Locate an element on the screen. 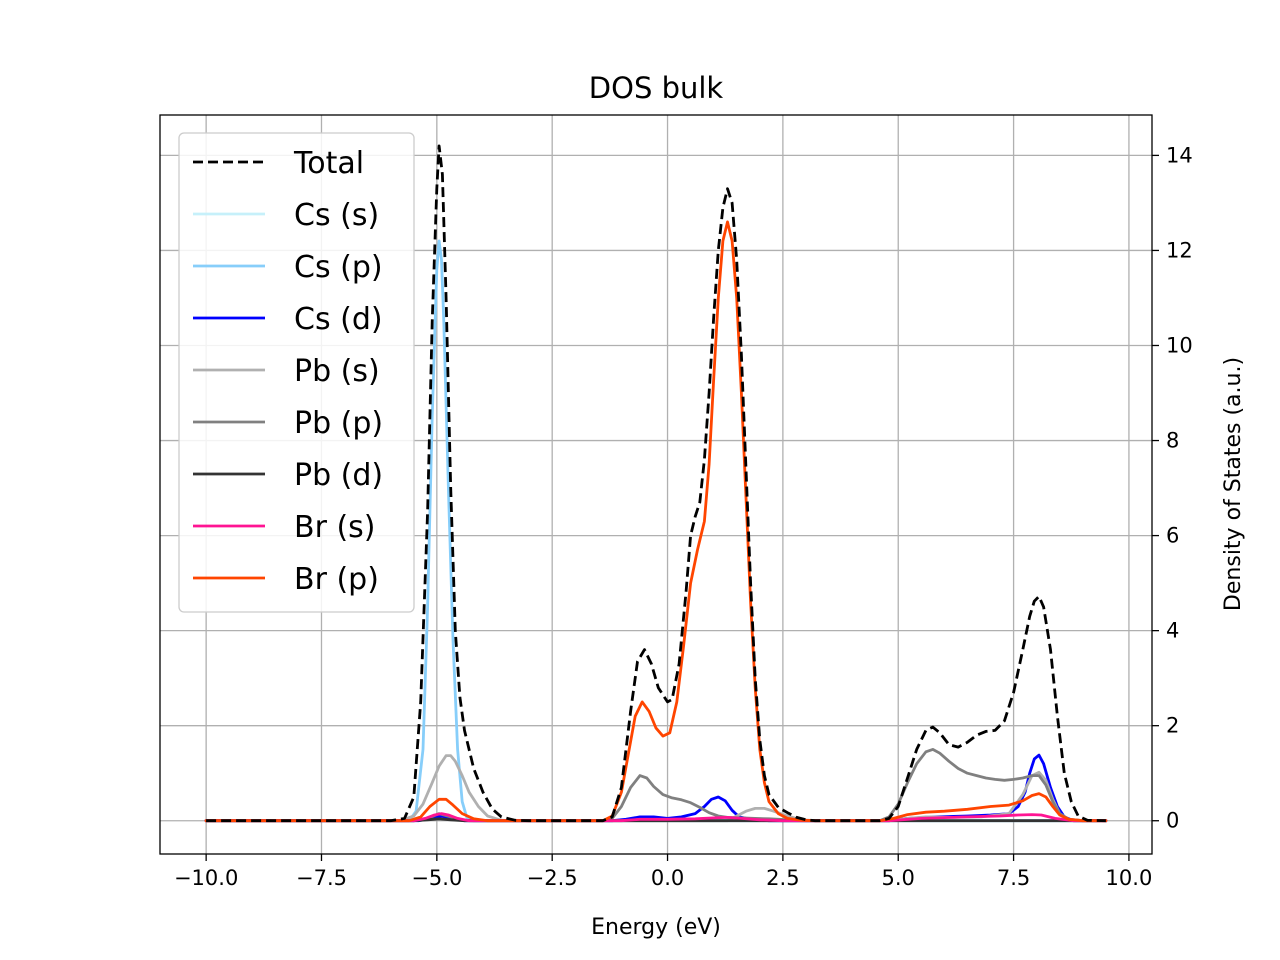 Image resolution: width=1280 pixels, height=960 pixels. legend-label-br-s: Br (s) is located at coordinates (335, 527).